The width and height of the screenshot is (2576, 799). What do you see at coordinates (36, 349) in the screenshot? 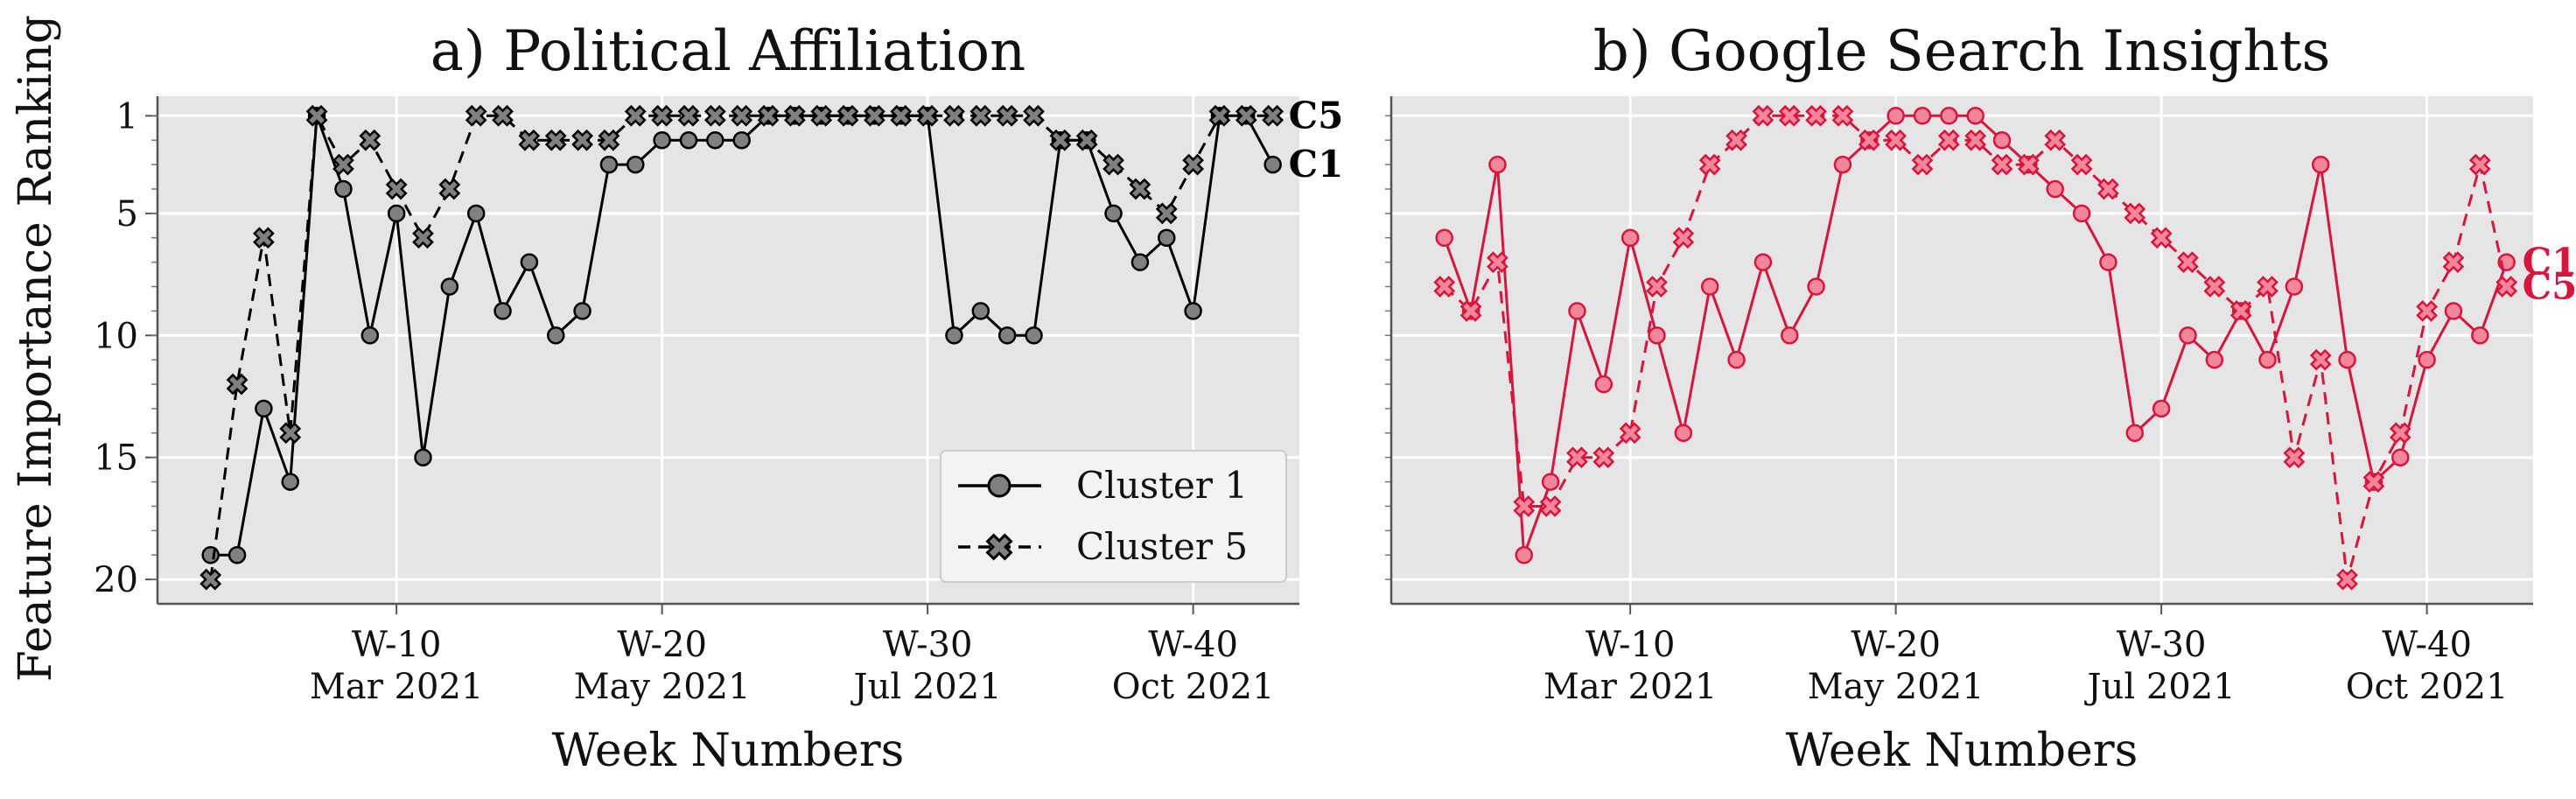
I see `figure-ylabel: Feature Importance Ranking` at bounding box center [36, 349].